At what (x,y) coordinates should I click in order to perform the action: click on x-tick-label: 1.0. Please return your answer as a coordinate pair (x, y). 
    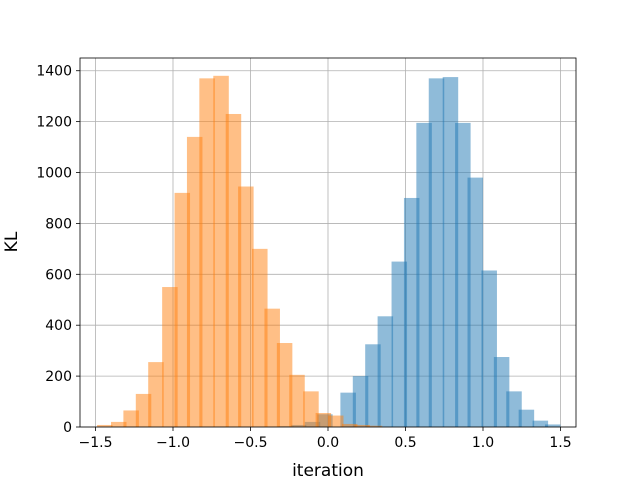
    Looking at the image, I should click on (483, 443).